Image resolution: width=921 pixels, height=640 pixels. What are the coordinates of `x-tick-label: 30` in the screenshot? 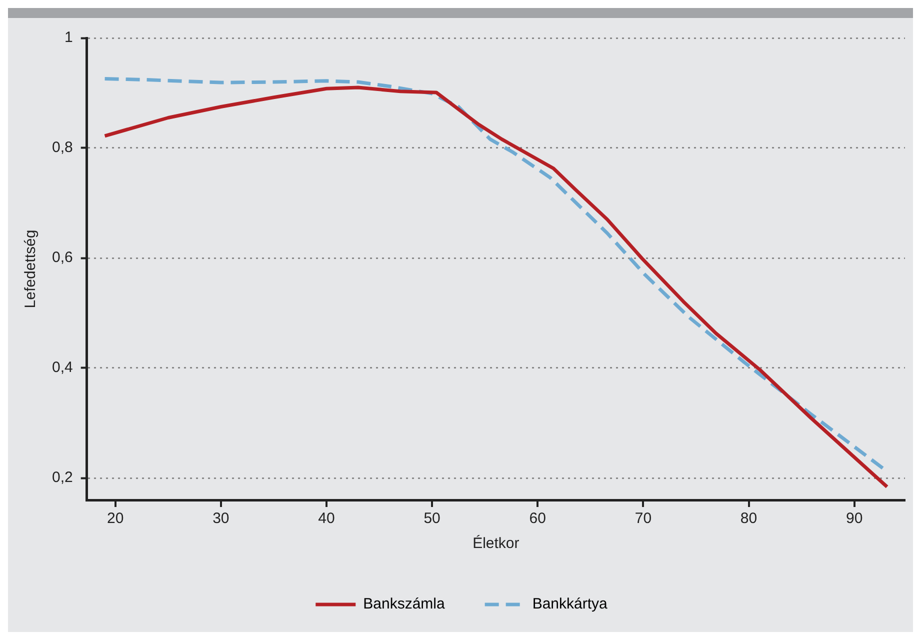 It's located at (221, 519).